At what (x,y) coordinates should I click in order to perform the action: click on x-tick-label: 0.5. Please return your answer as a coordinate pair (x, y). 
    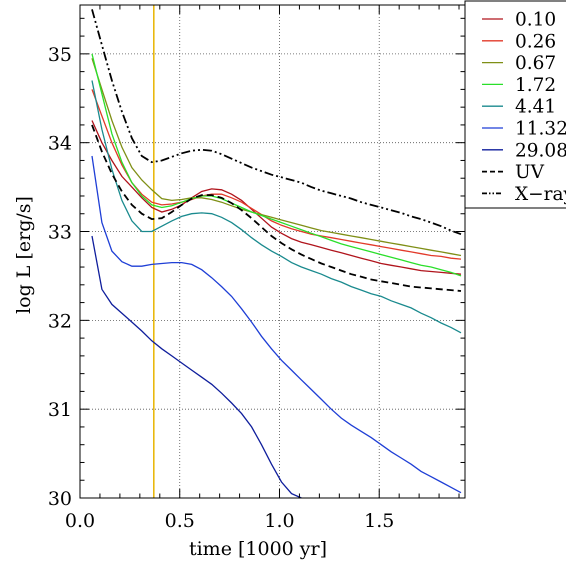
    Looking at the image, I should click on (180, 521).